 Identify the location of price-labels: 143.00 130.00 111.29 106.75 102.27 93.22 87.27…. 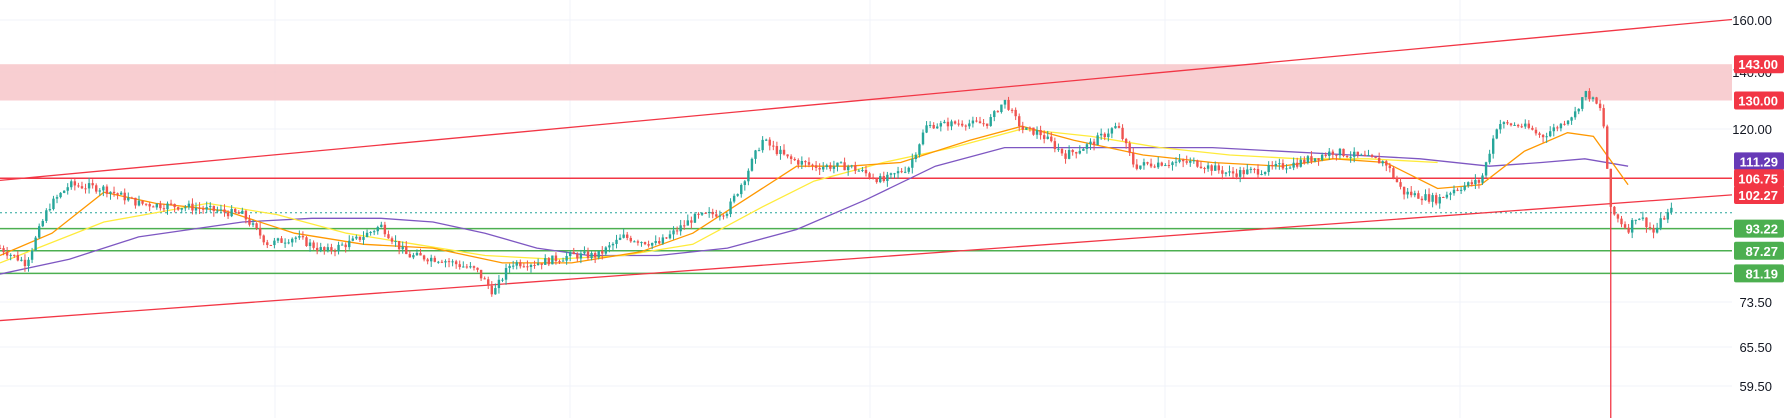
(1759, 169).